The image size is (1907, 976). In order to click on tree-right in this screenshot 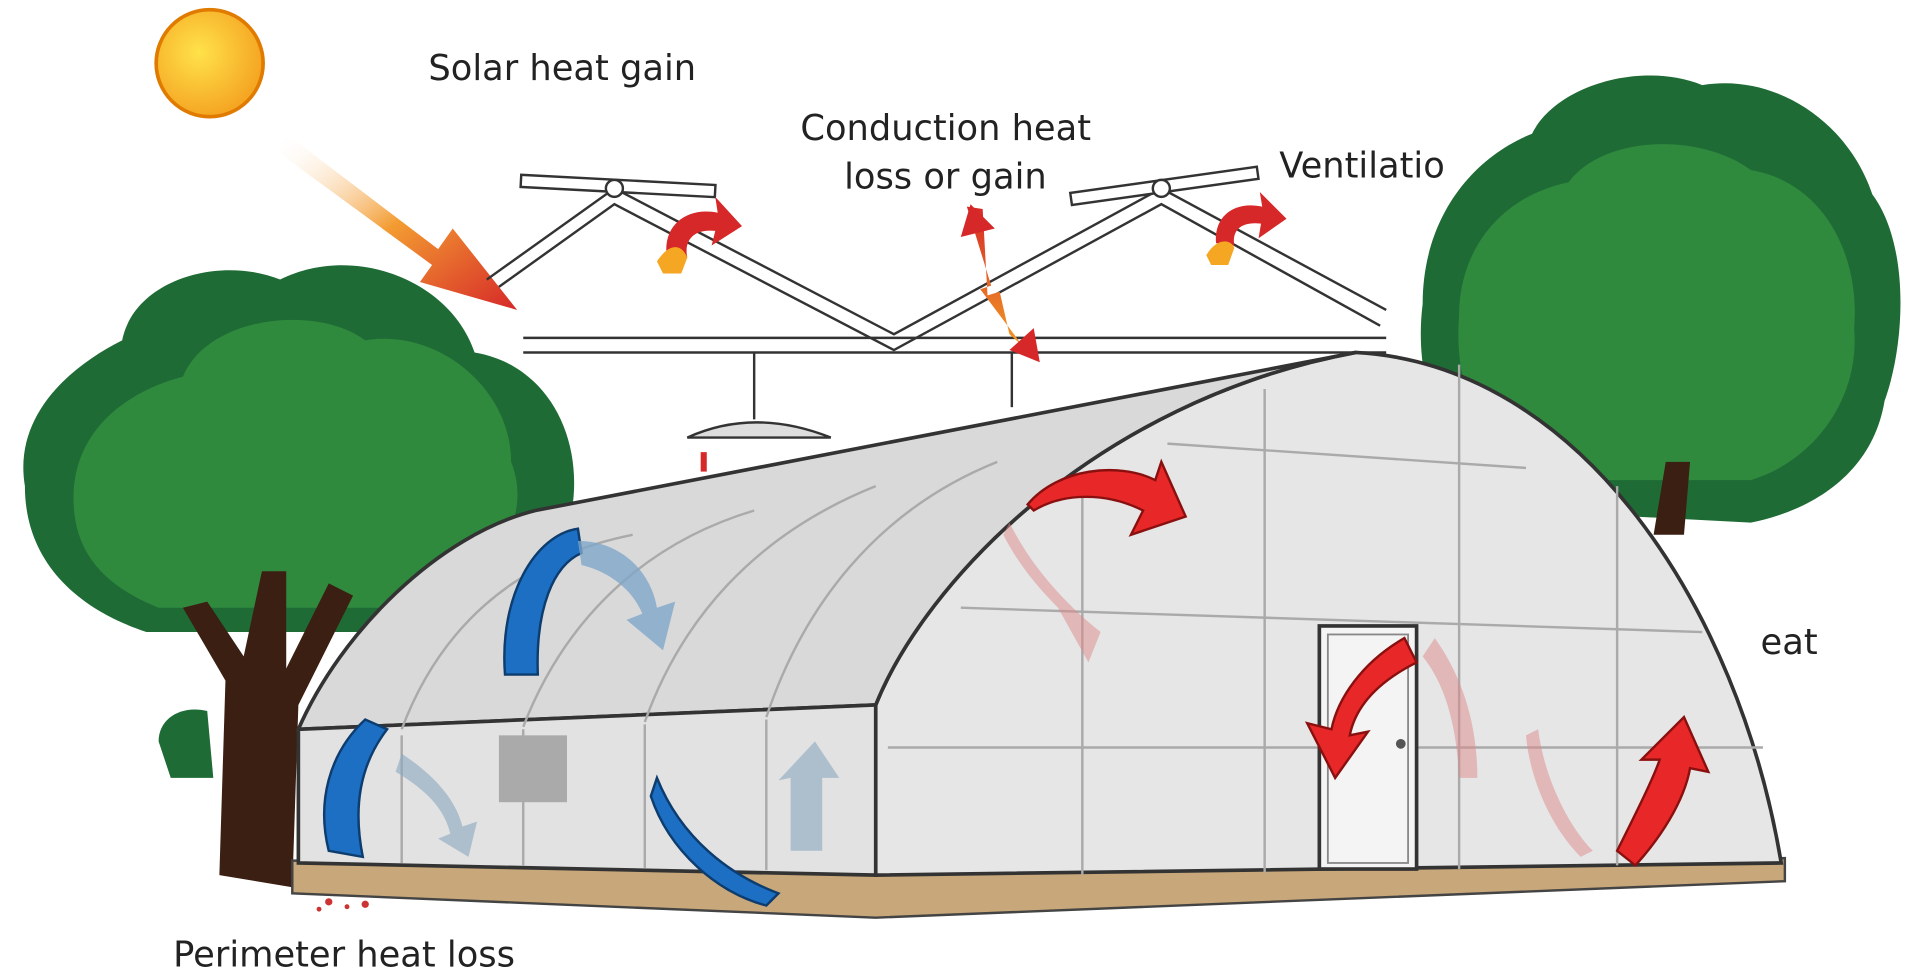, I will do `click(1660, 305)`.